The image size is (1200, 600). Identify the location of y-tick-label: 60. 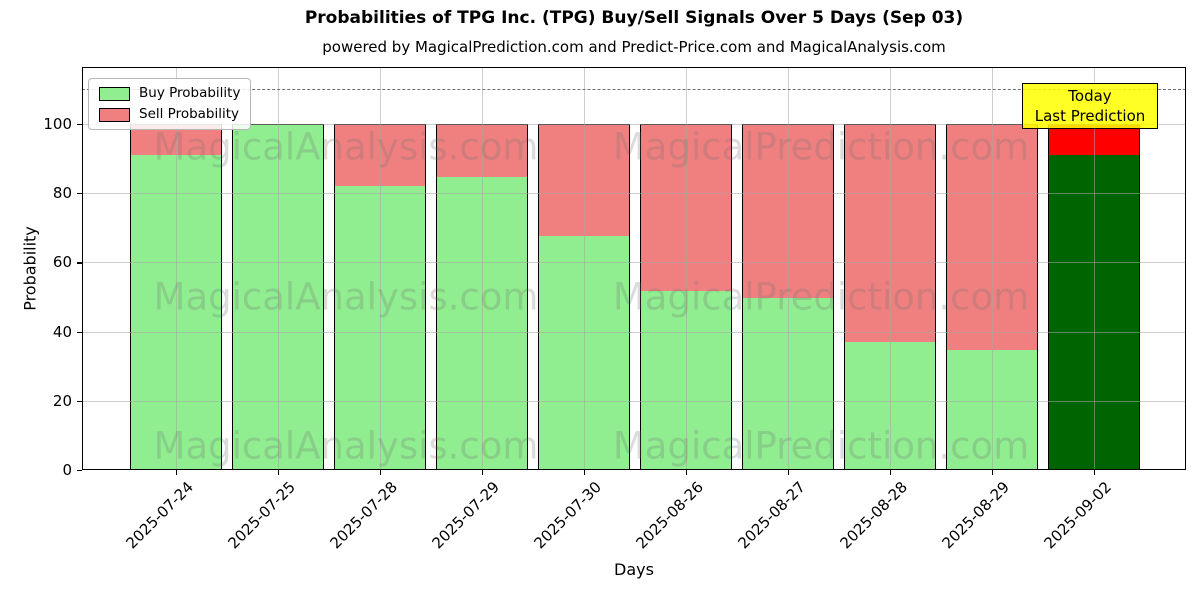
(62, 262).